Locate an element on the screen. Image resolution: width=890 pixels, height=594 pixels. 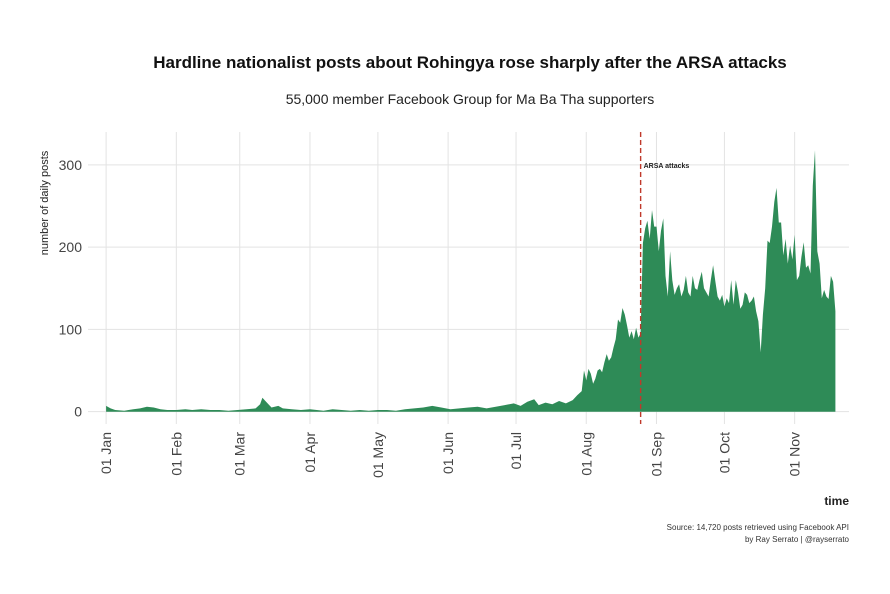
x-tick-label-5: 01 Jun is located at coordinates (448, 453).